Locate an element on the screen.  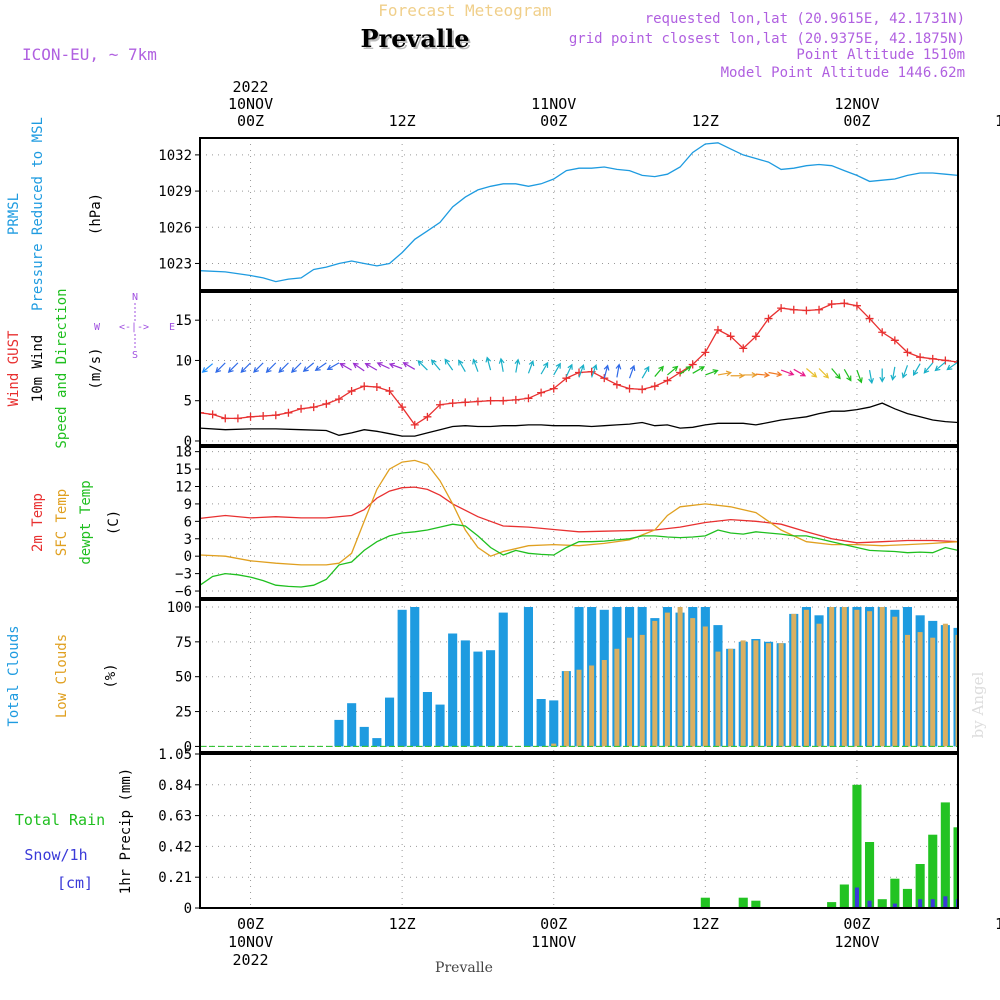
model-point-altitude: Model Point Altitude 1446.62m is located at coordinates (843, 73).